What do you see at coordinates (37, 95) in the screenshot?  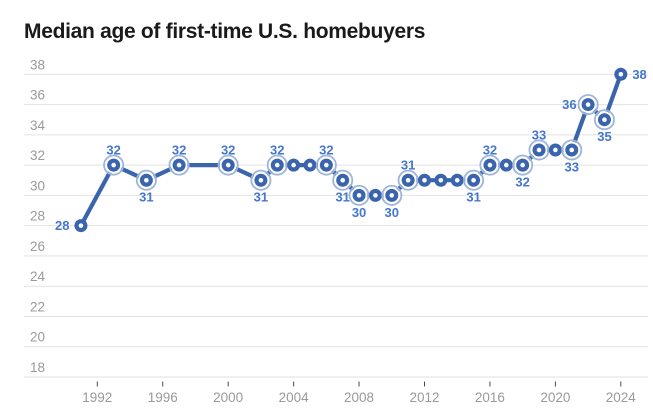 I see `y-axis-tick-label: 36` at bounding box center [37, 95].